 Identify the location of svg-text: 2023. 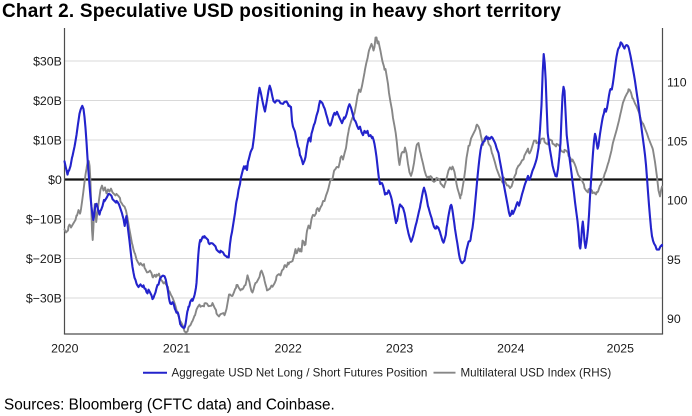
(400, 349).